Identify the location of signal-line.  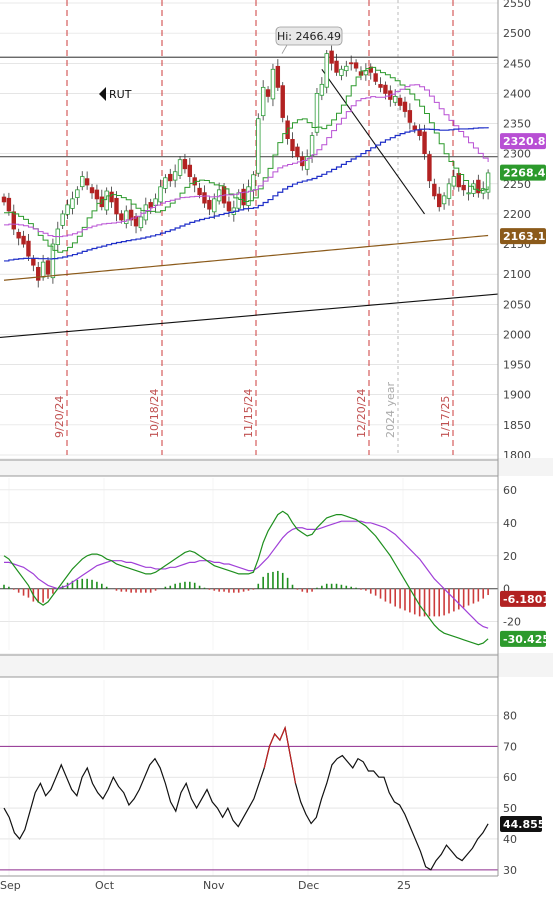
(246, 574).